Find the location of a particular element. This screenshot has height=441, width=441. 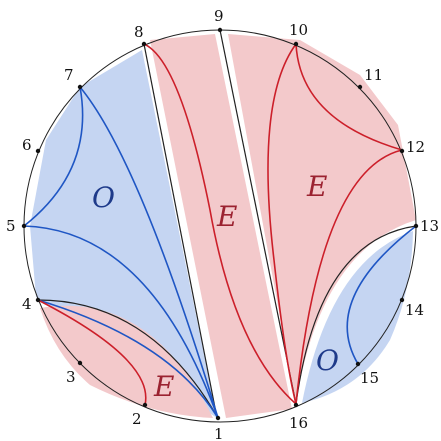

vertex-label-2: 2 is located at coordinates (137, 419).